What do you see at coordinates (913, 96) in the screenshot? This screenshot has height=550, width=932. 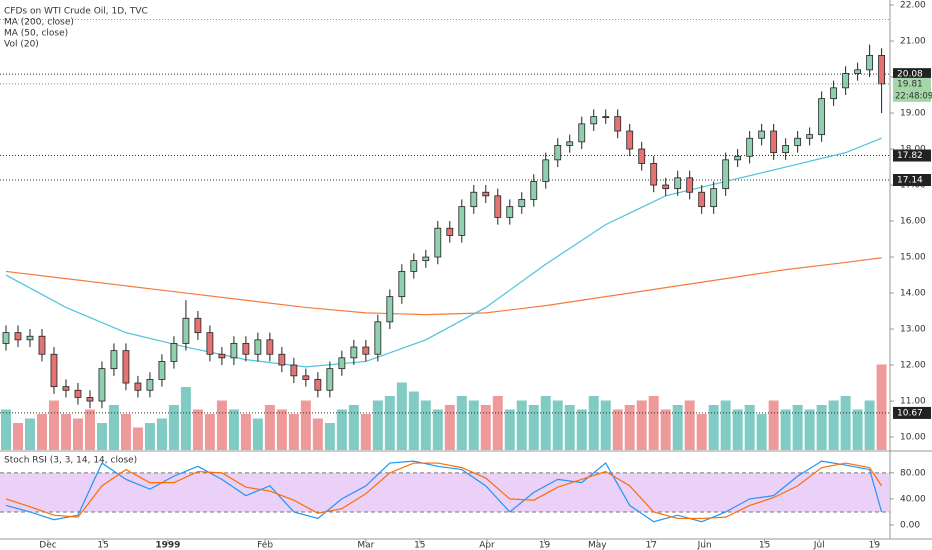 I see `countdown-label: 22:48:09` at bounding box center [913, 96].